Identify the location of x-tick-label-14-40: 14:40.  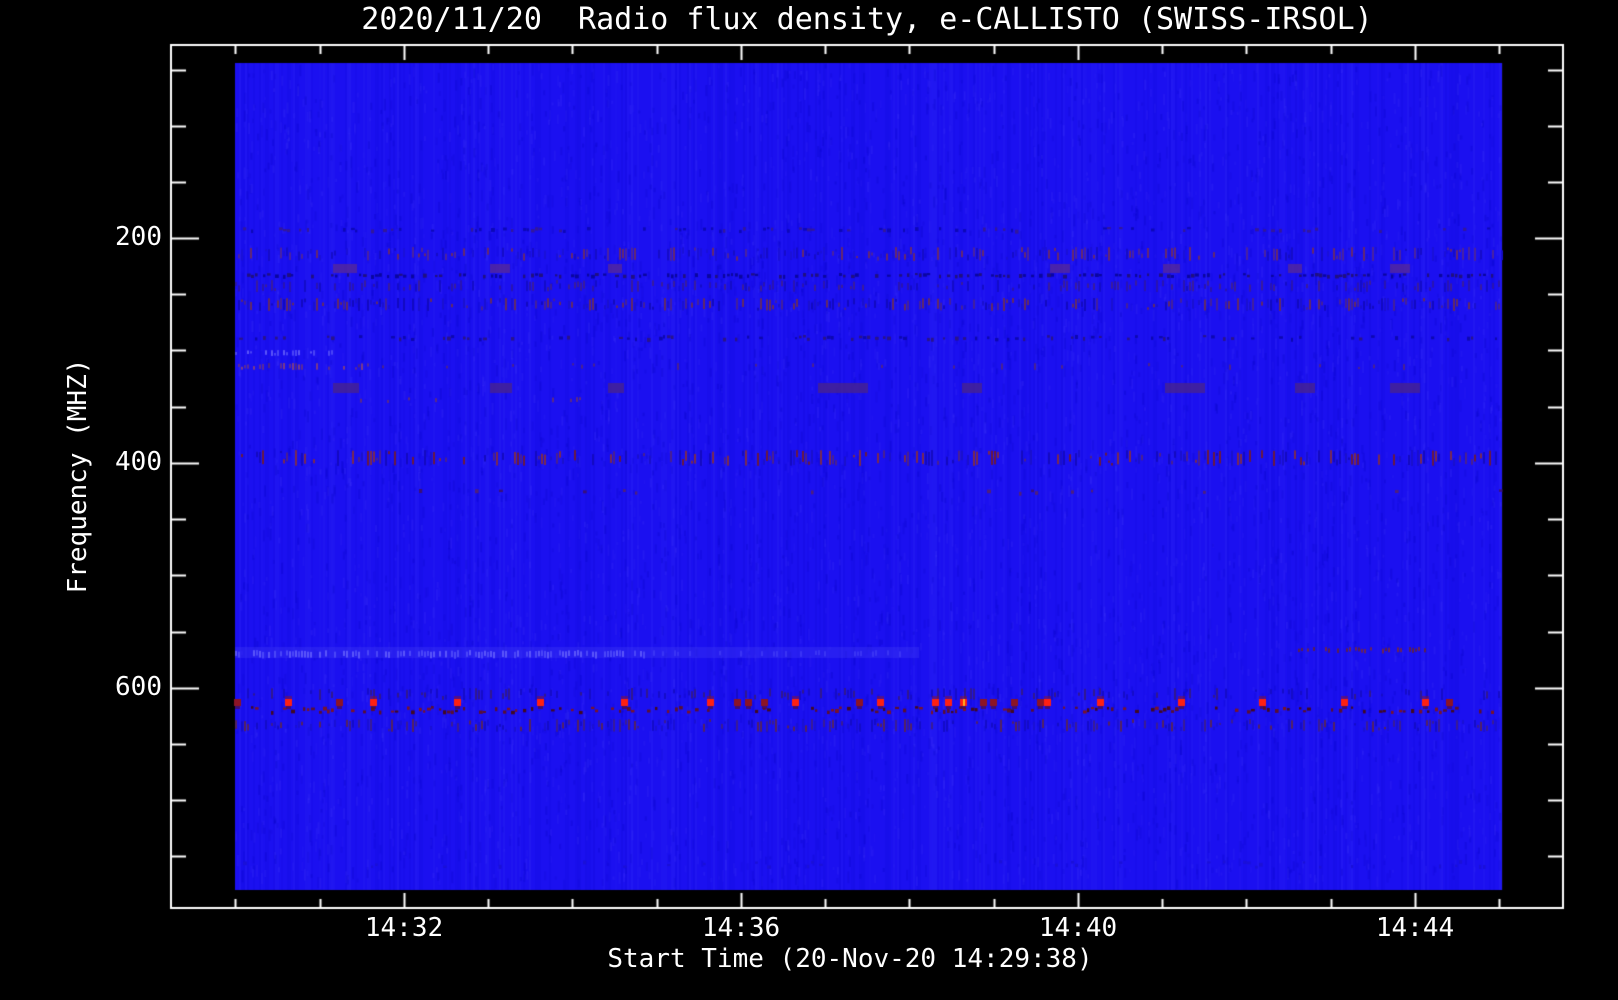
(1078, 928).